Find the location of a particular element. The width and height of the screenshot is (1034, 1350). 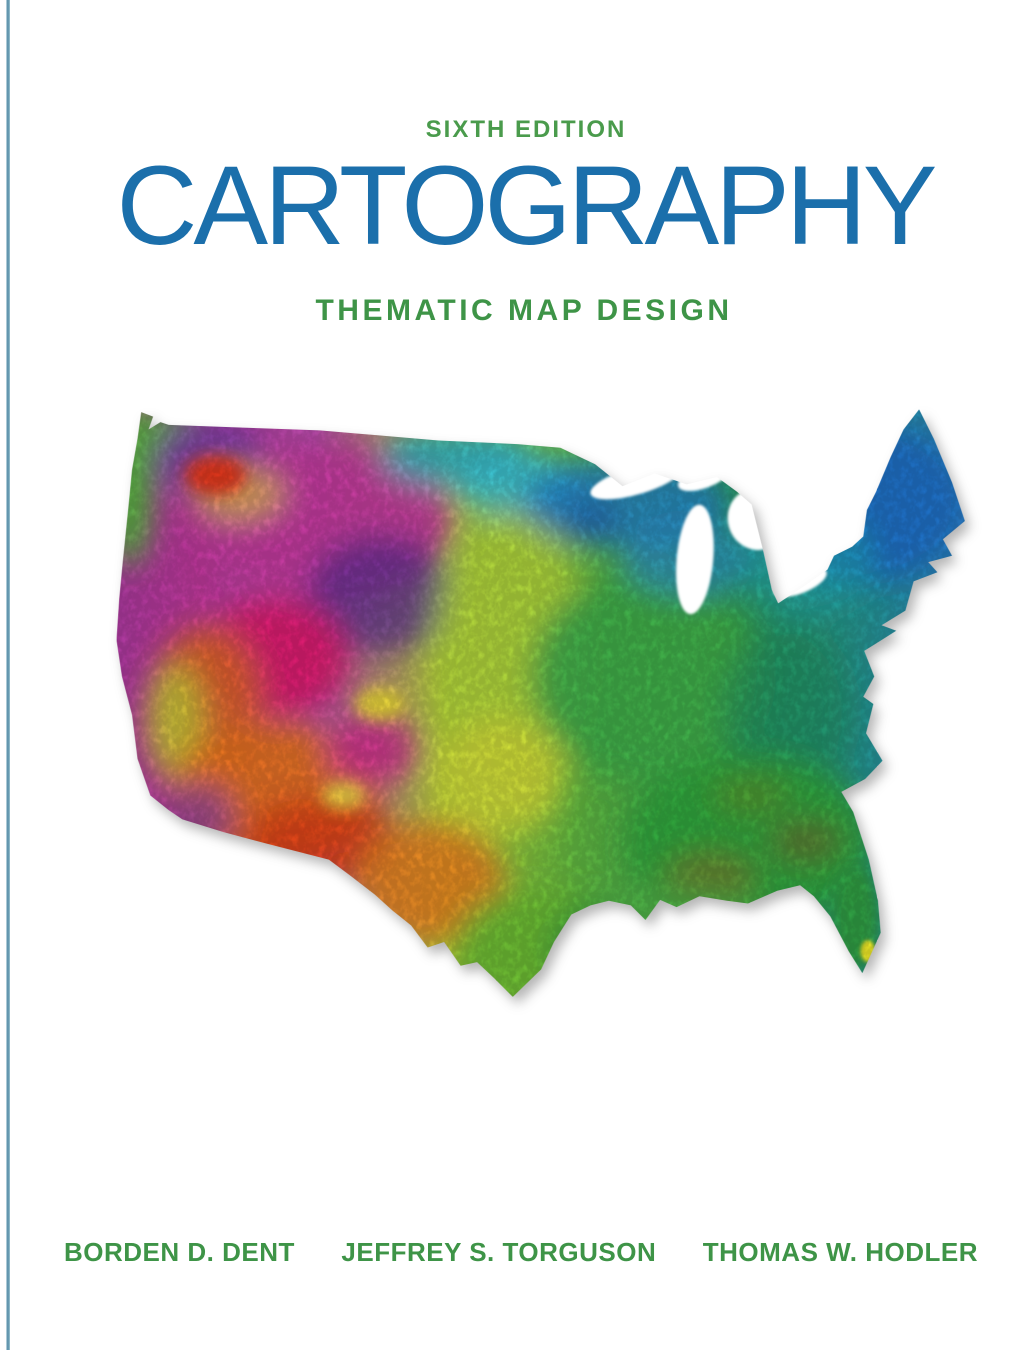

book-title: CARTOGRAPHY is located at coordinates (527, 205).